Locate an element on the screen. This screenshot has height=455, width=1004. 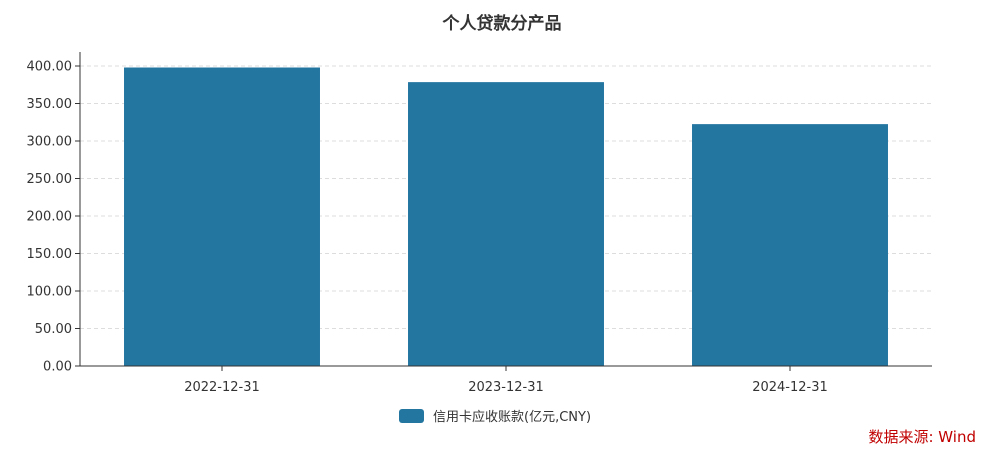
y-tick-label: 350.00 is located at coordinates (50, 104).